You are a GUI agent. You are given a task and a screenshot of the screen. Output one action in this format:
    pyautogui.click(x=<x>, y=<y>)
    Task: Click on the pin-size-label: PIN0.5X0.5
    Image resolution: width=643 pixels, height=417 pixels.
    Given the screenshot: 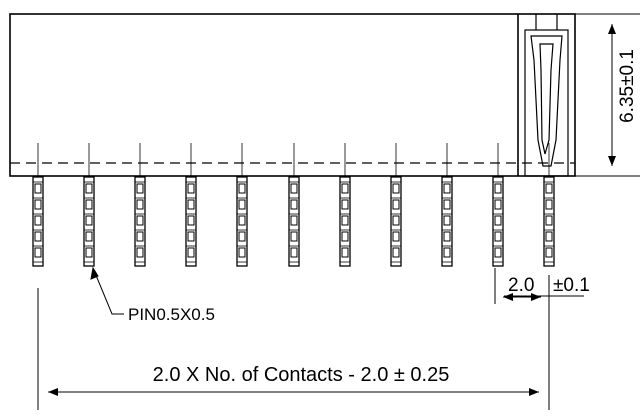 What is the action you would take?
    pyautogui.click(x=171, y=314)
    